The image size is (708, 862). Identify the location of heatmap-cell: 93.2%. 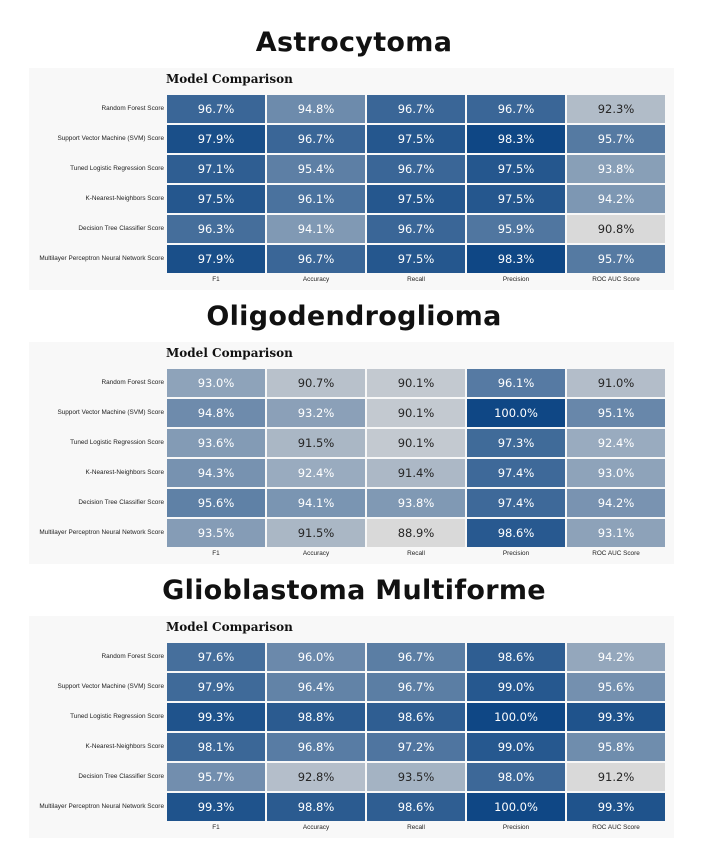
(316, 413).